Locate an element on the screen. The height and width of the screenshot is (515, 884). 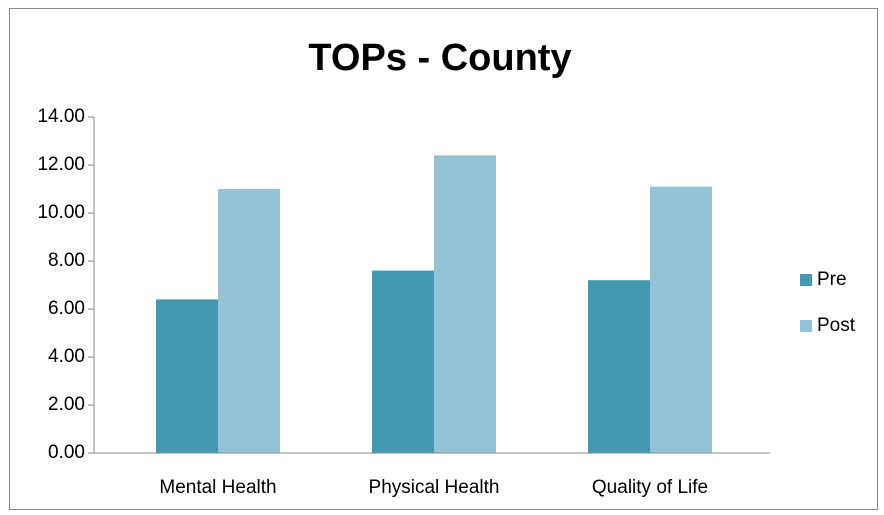
chart-title: TOPs - County is located at coordinates (439, 58).